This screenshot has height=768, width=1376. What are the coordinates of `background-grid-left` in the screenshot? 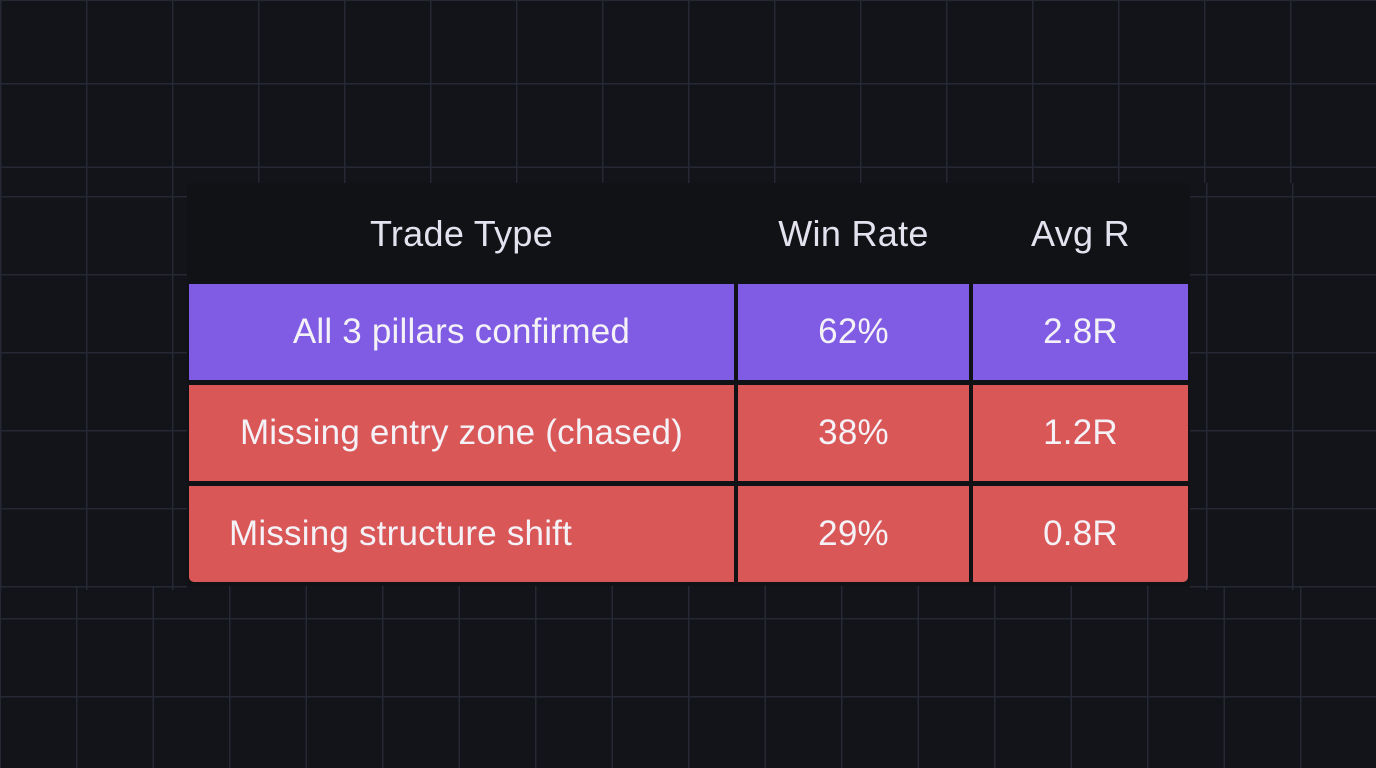 It's located at (93, 386).